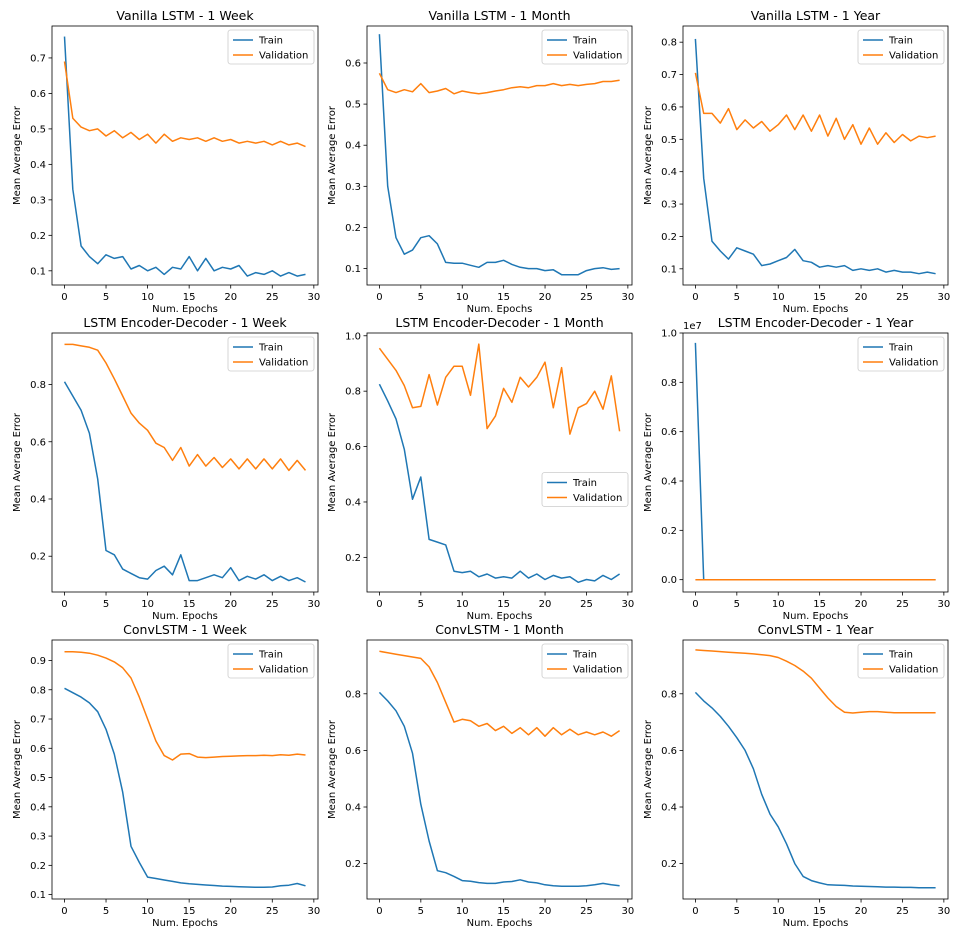 The image size is (956, 933). I want to click on y-tick-label: 0.0, so click(669, 580).